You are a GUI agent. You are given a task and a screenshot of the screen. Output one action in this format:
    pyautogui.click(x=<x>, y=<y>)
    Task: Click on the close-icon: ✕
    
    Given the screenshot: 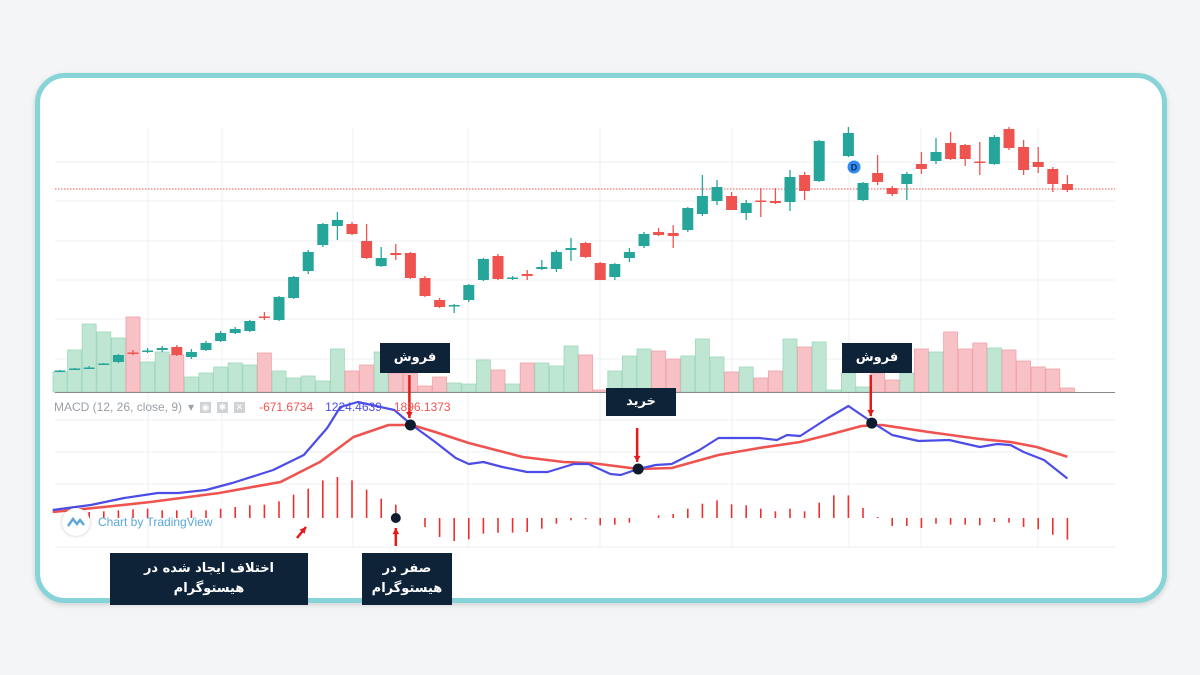 What is the action you would take?
    pyautogui.click(x=240, y=407)
    